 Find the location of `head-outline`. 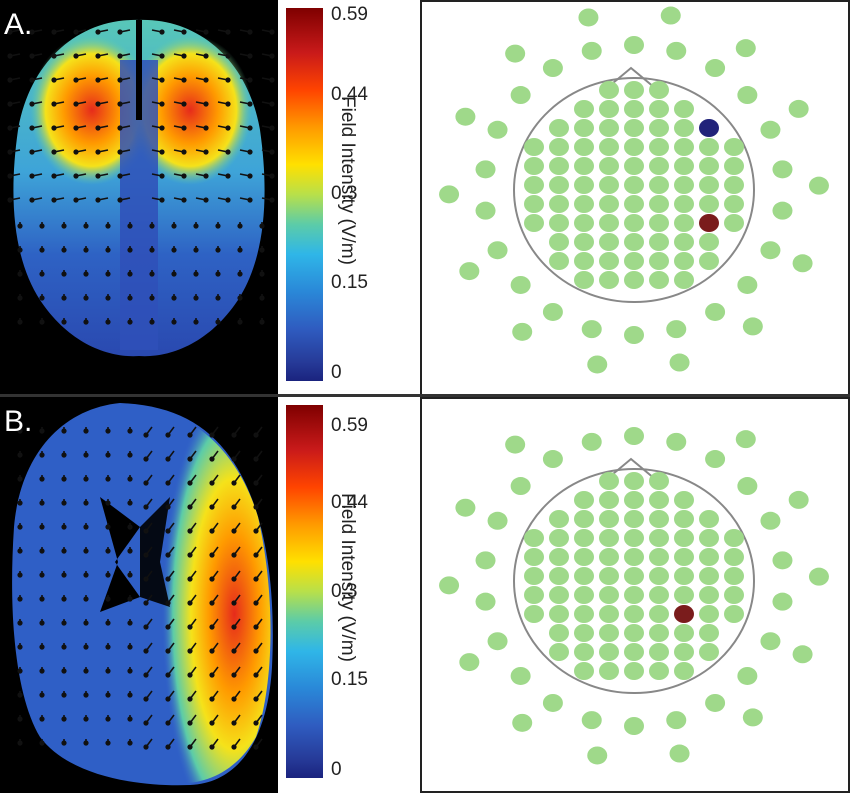

head-outline is located at coordinates (634, 190).